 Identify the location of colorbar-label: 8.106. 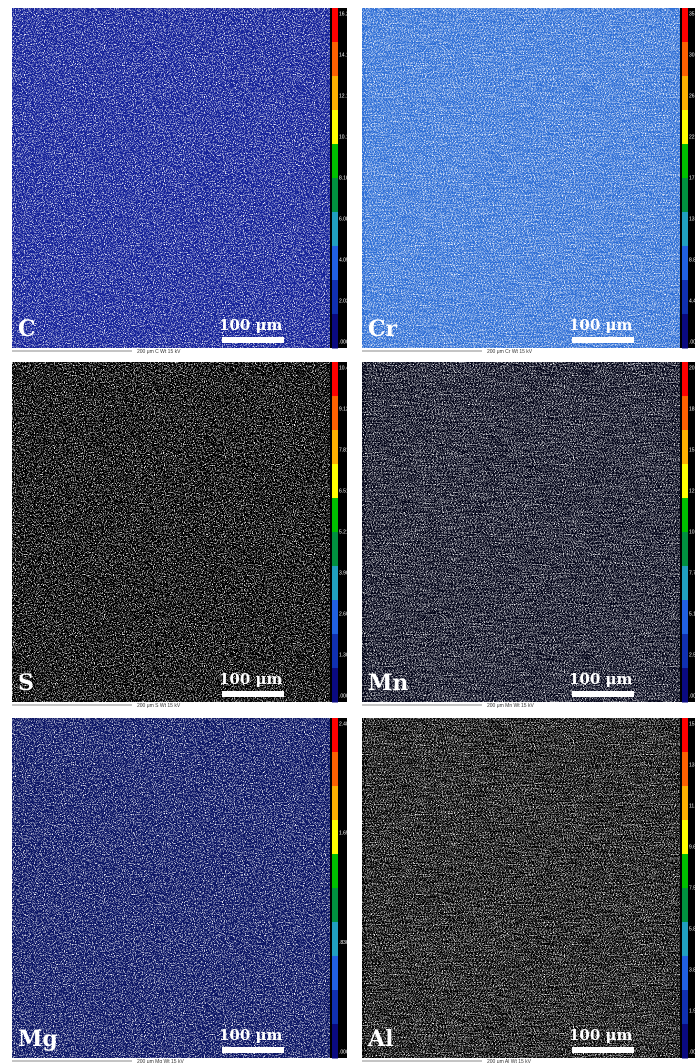
(345, 178).